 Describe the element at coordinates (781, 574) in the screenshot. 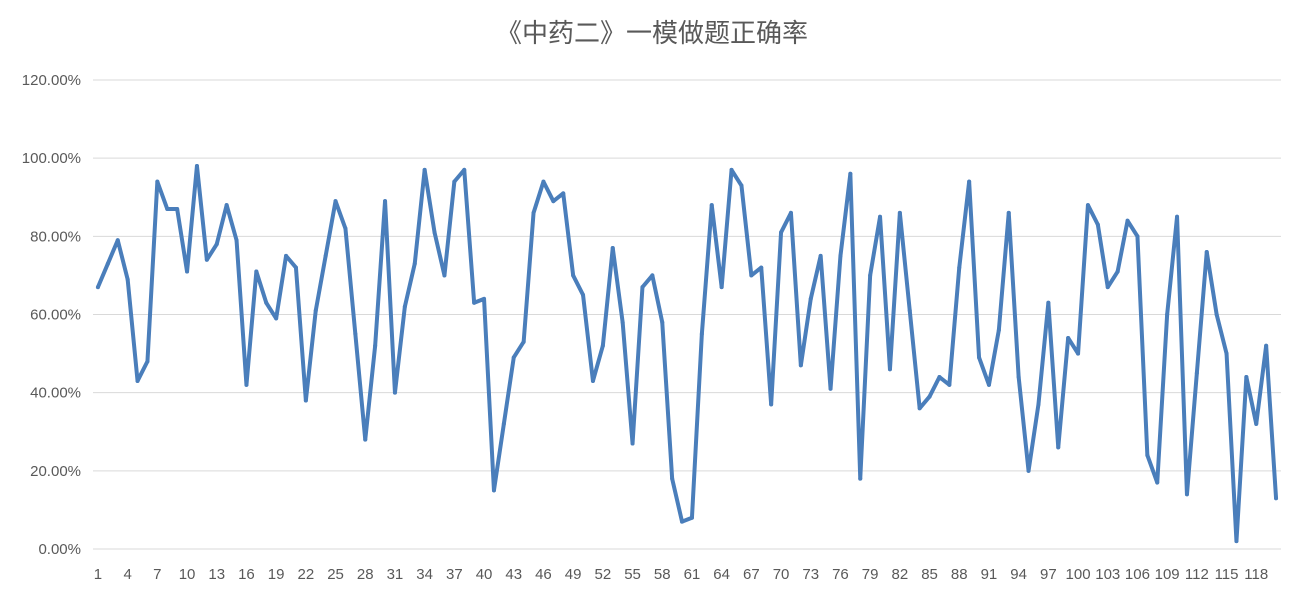

I see `x-tick-label: 70` at that location.